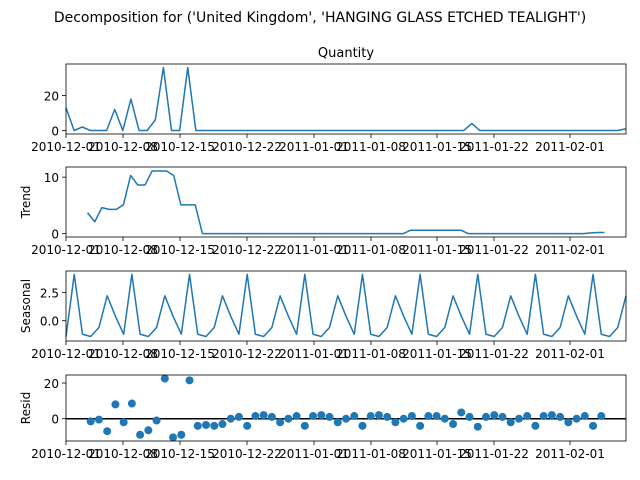 This screenshot has width=640, height=480. Describe the element at coordinates (51, 178) in the screenshot. I see `y-tick-label: 10` at that location.